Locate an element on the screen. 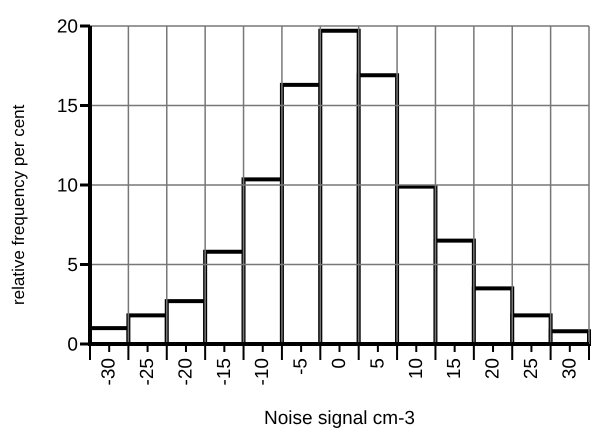 The width and height of the screenshot is (597, 435). x-tick-label: -25 is located at coordinates (147, 372).